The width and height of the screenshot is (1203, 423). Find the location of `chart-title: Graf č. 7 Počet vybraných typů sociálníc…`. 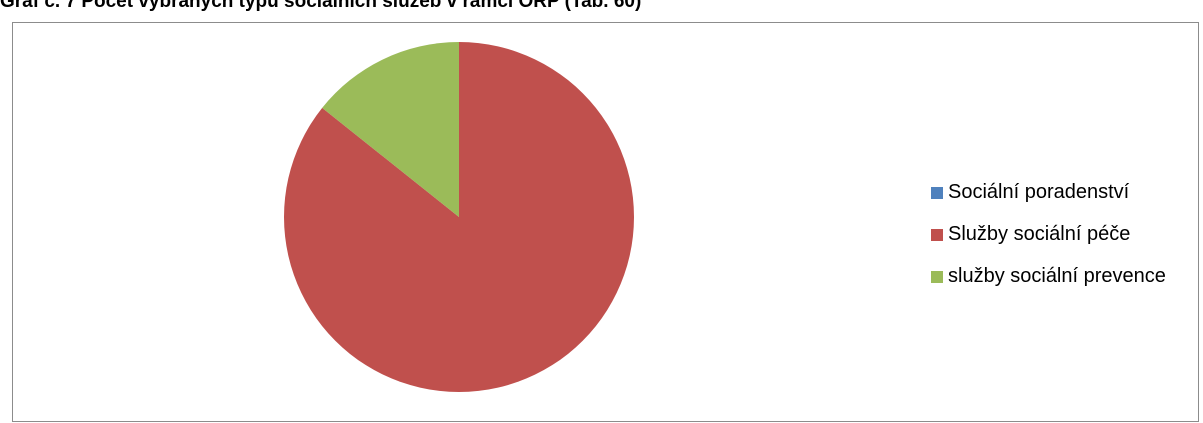

chart-title: Graf č. 7 Počet vybraných typů sociálníc… is located at coordinates (321, 6).